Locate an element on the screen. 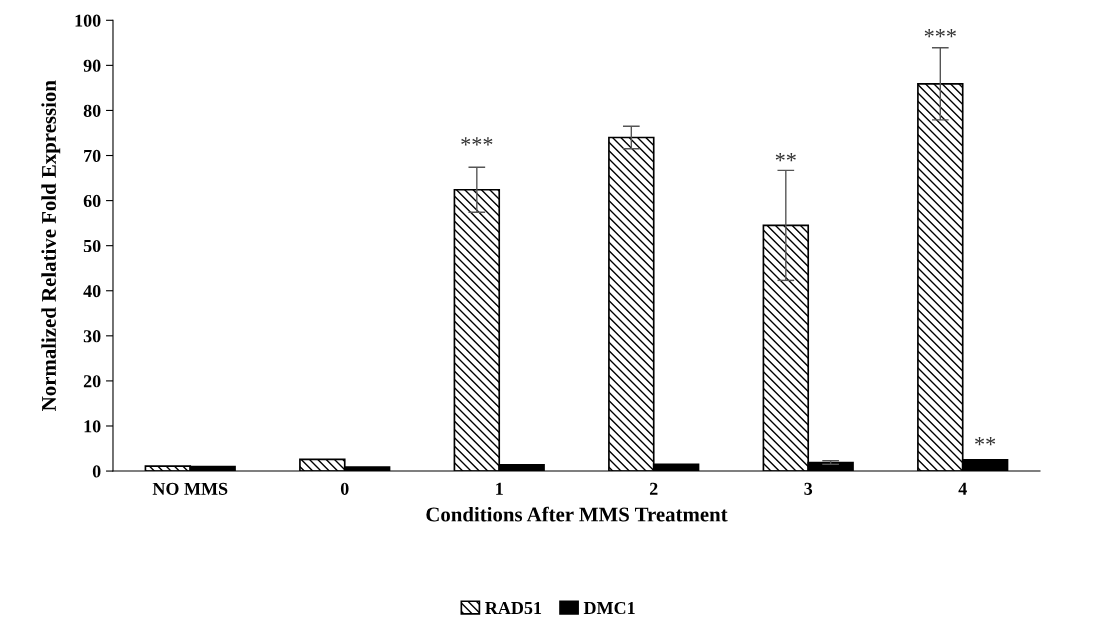  x-tick-label: 0 is located at coordinates (344, 488).